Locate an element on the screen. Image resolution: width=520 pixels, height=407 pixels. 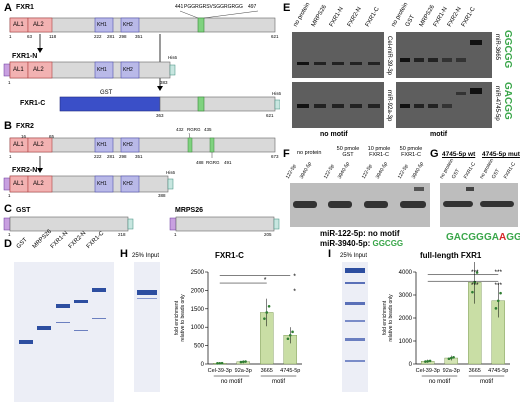
domain-kh1: KH1 is located at coordinates (102, 25).